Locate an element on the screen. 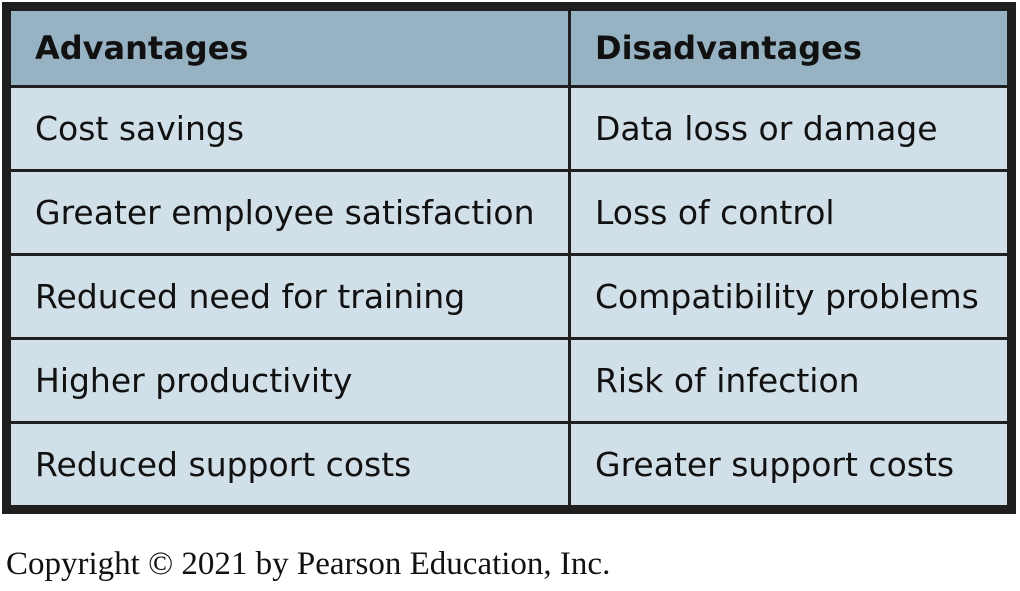 The image size is (1020, 591). header-row: Advantages Disadvantages is located at coordinates (509, 48).